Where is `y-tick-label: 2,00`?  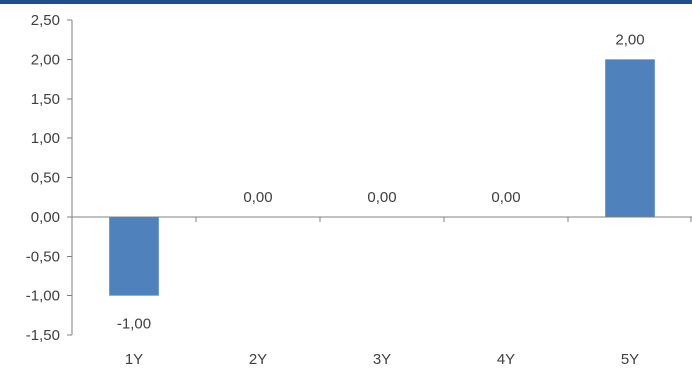 y-tick-label: 2,00 is located at coordinates (45, 59).